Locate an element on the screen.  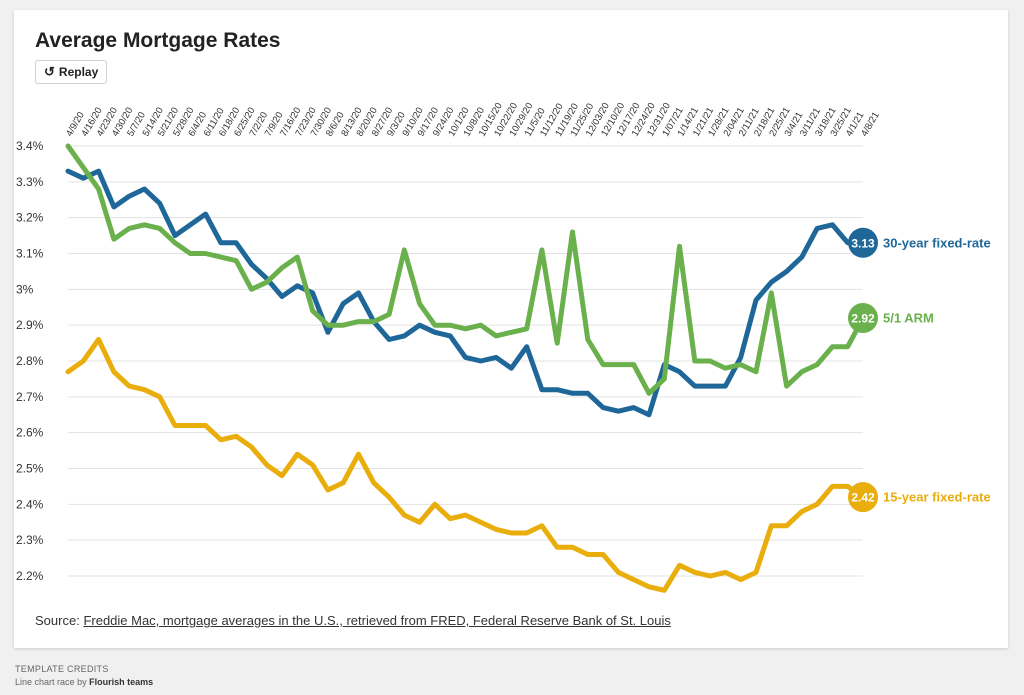
y-tick-label: 3.4% is located at coordinates (30, 146).